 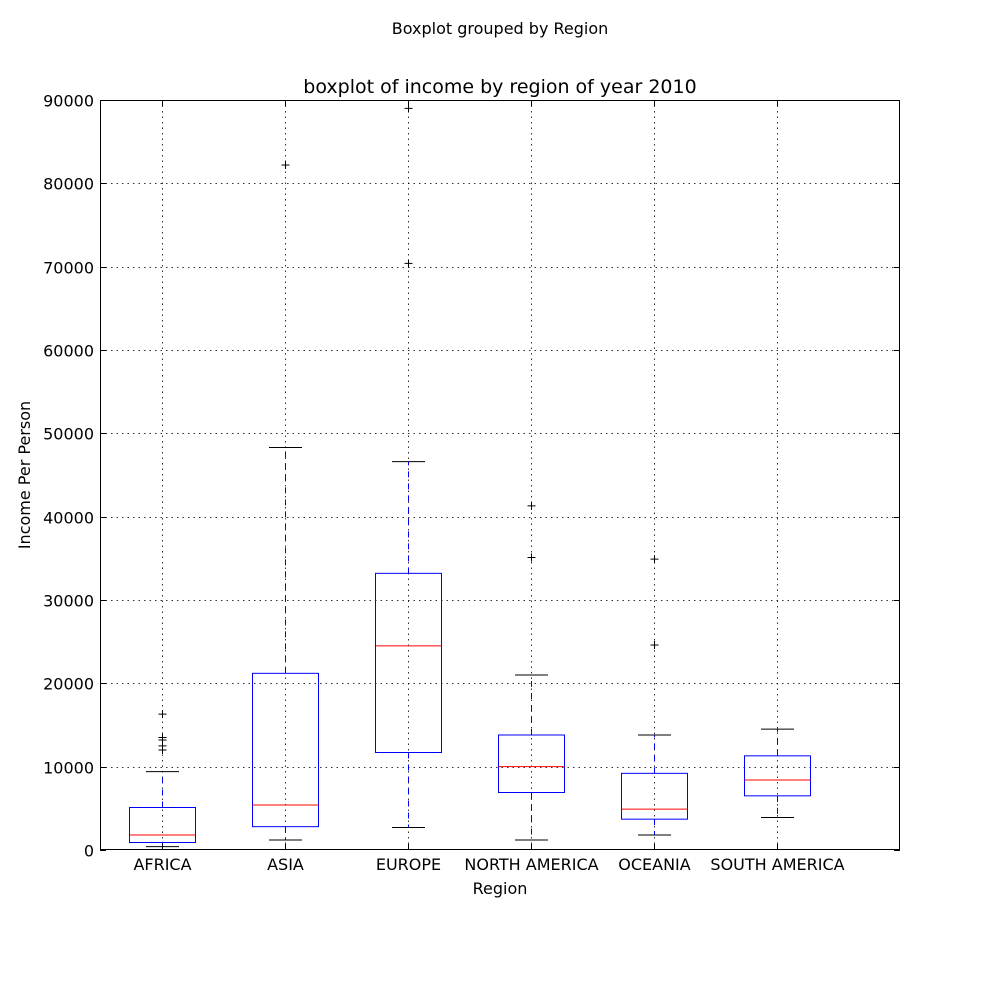 I want to click on y-axis-label: Income Per Person, so click(x=24, y=475).